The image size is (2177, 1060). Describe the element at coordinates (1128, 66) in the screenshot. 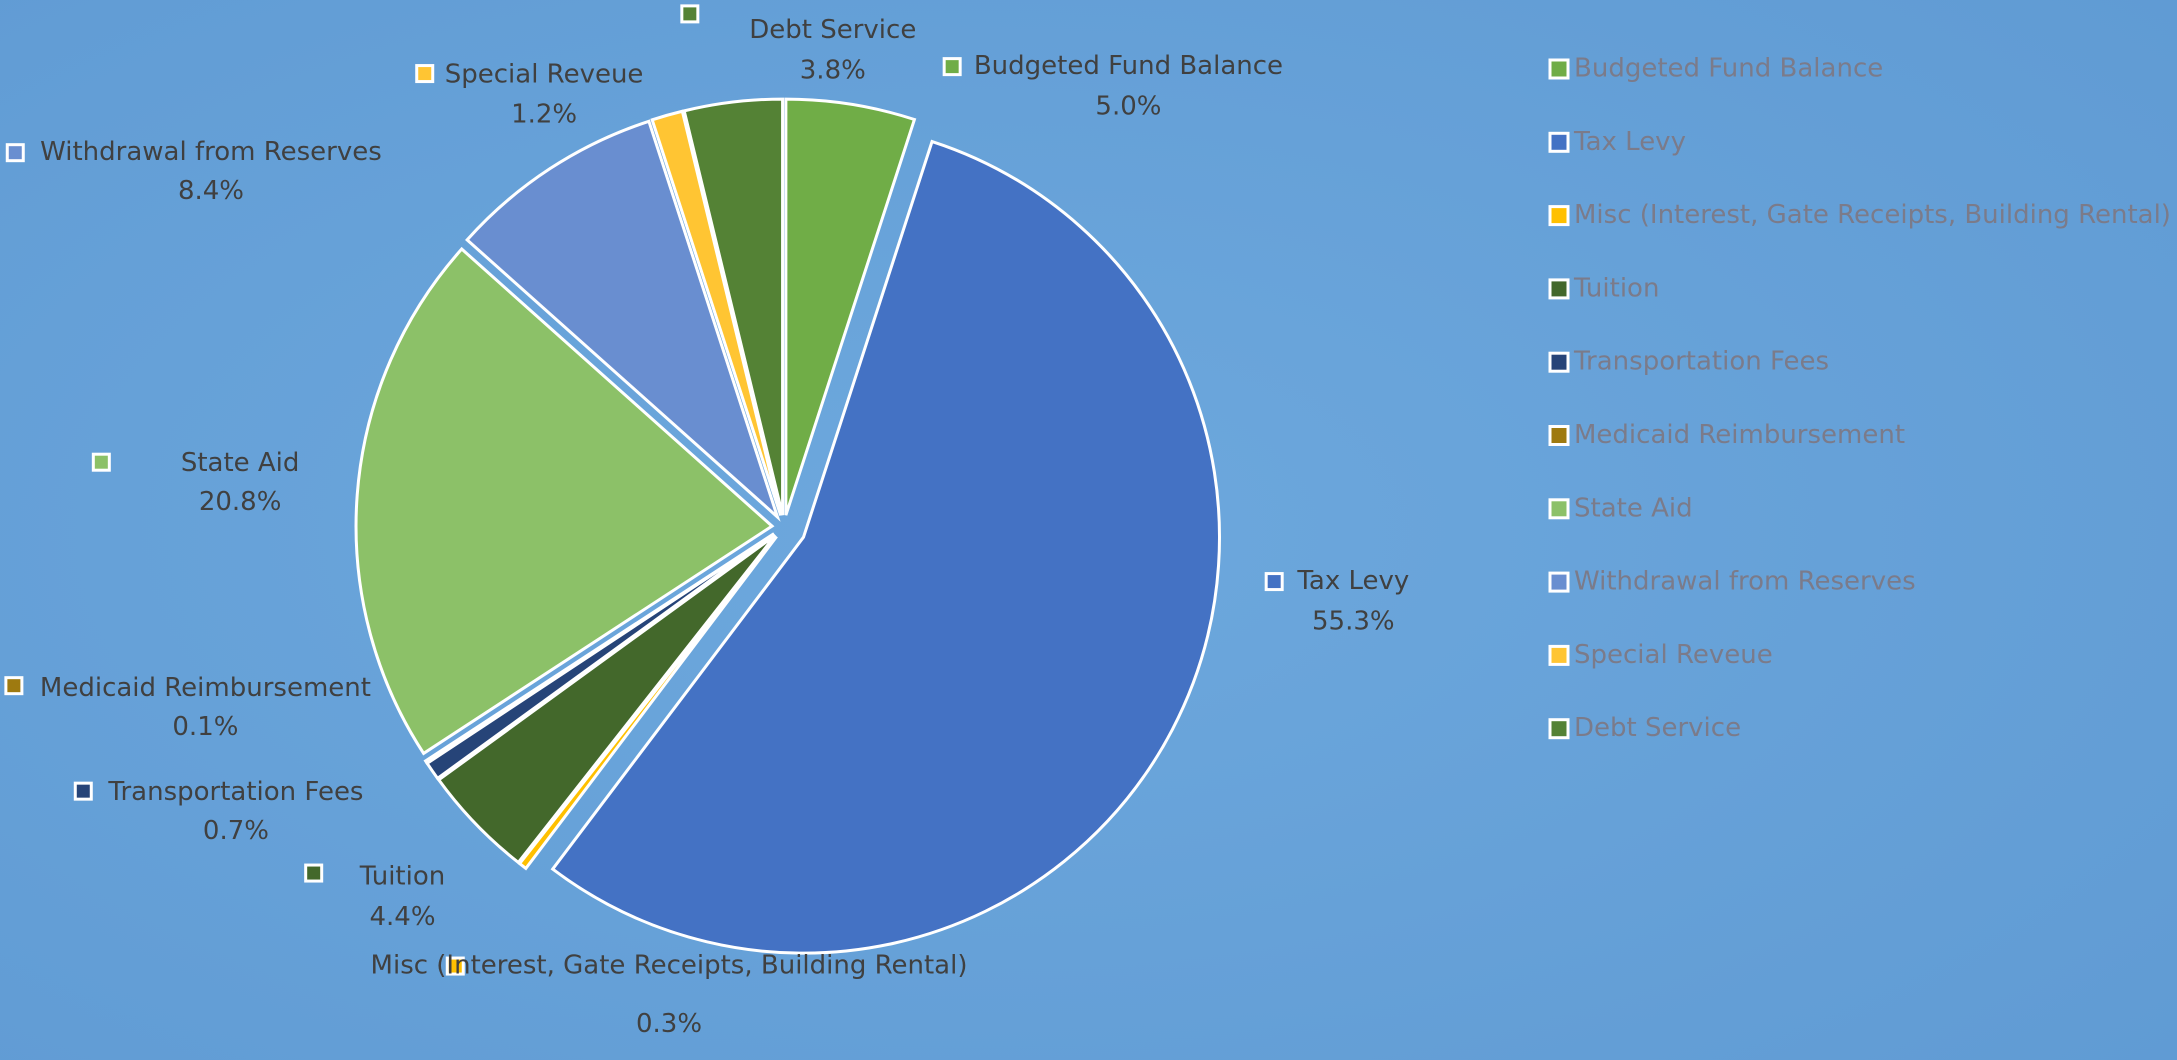

I see `data-label-name: Budgeted Fund Balance` at that location.